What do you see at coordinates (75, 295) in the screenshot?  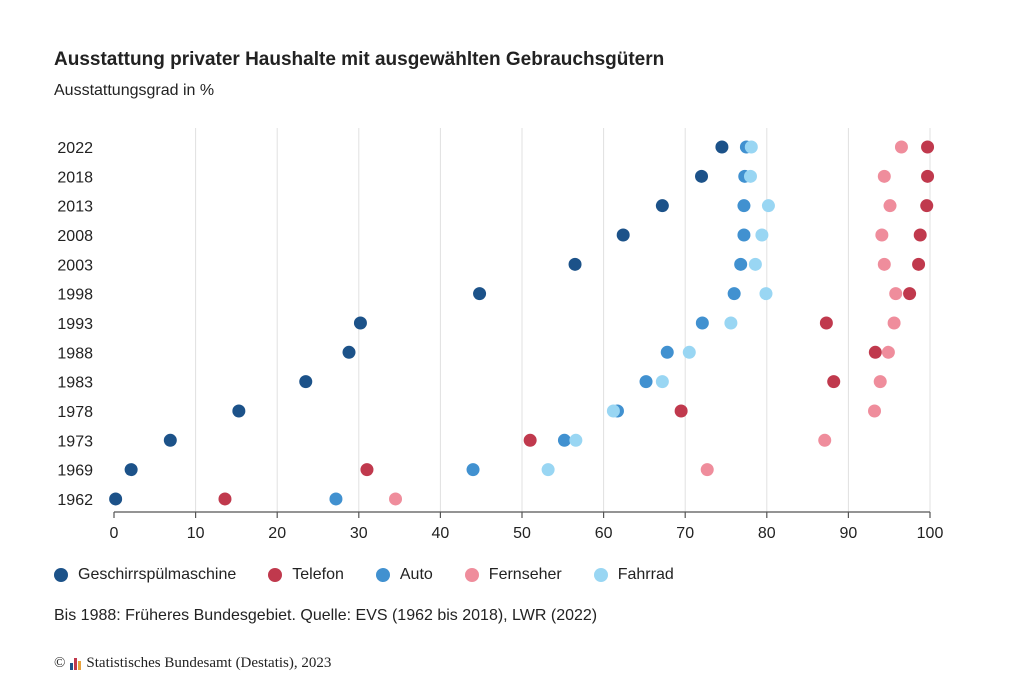 I see `y-category-label: 1998` at bounding box center [75, 295].